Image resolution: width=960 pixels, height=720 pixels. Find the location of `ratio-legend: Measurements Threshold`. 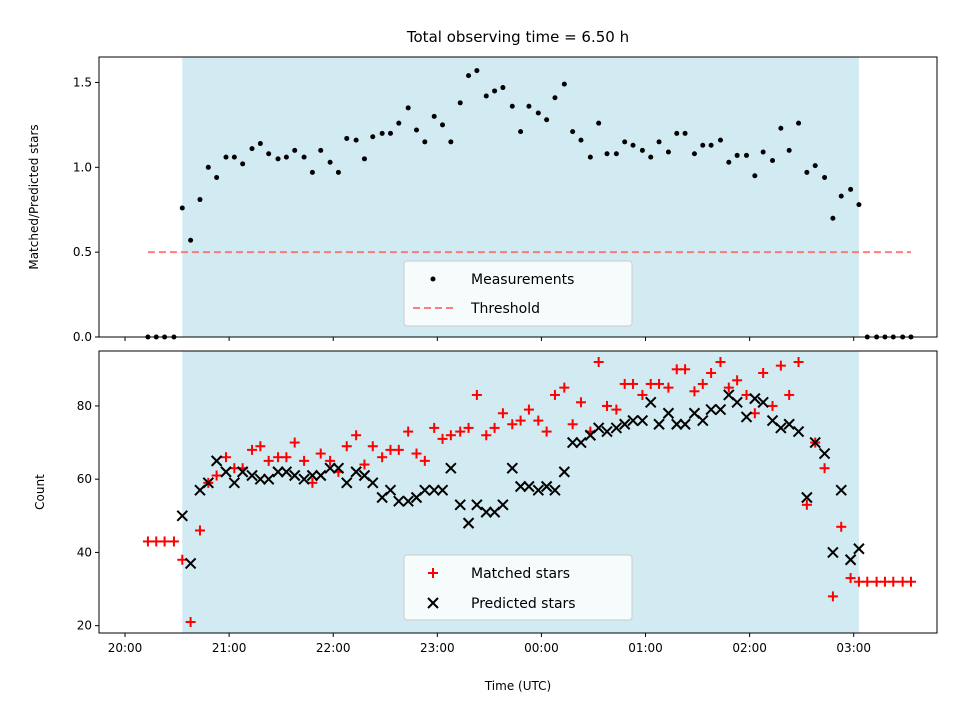

ratio-legend: Measurements Threshold is located at coordinates (518, 293).